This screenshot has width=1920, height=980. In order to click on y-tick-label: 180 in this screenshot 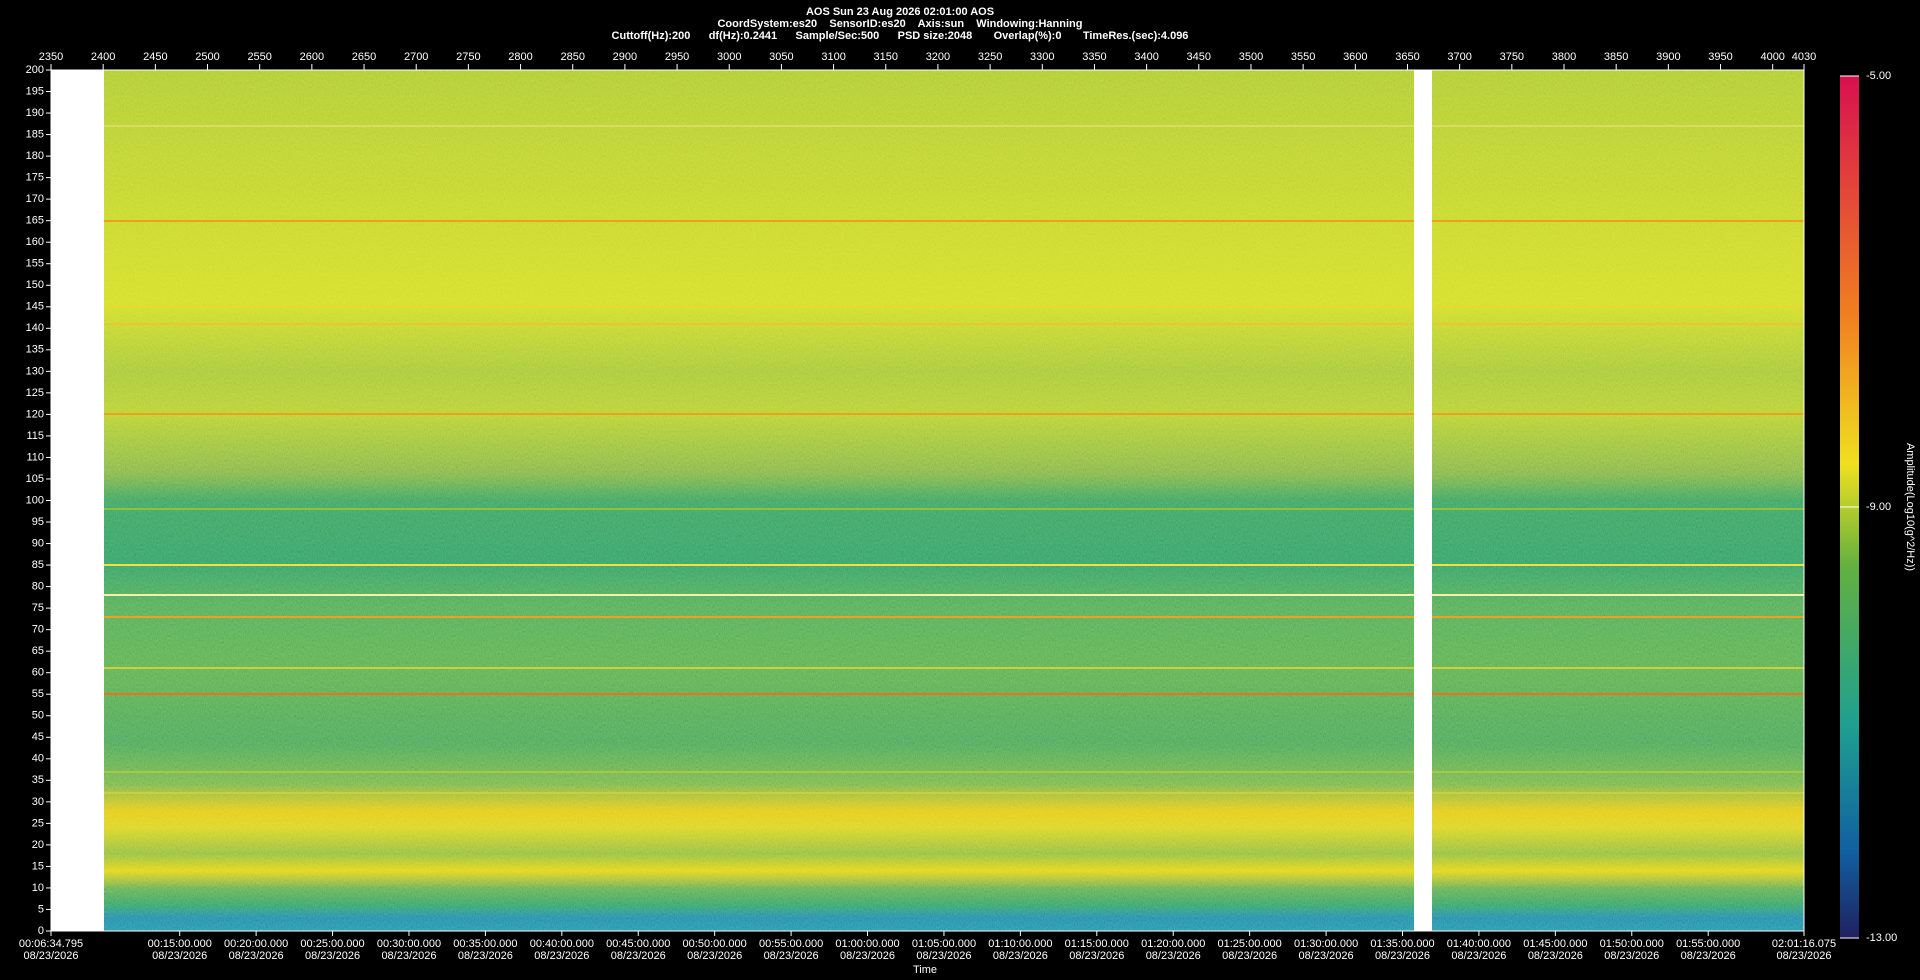, I will do `click(35, 156)`.